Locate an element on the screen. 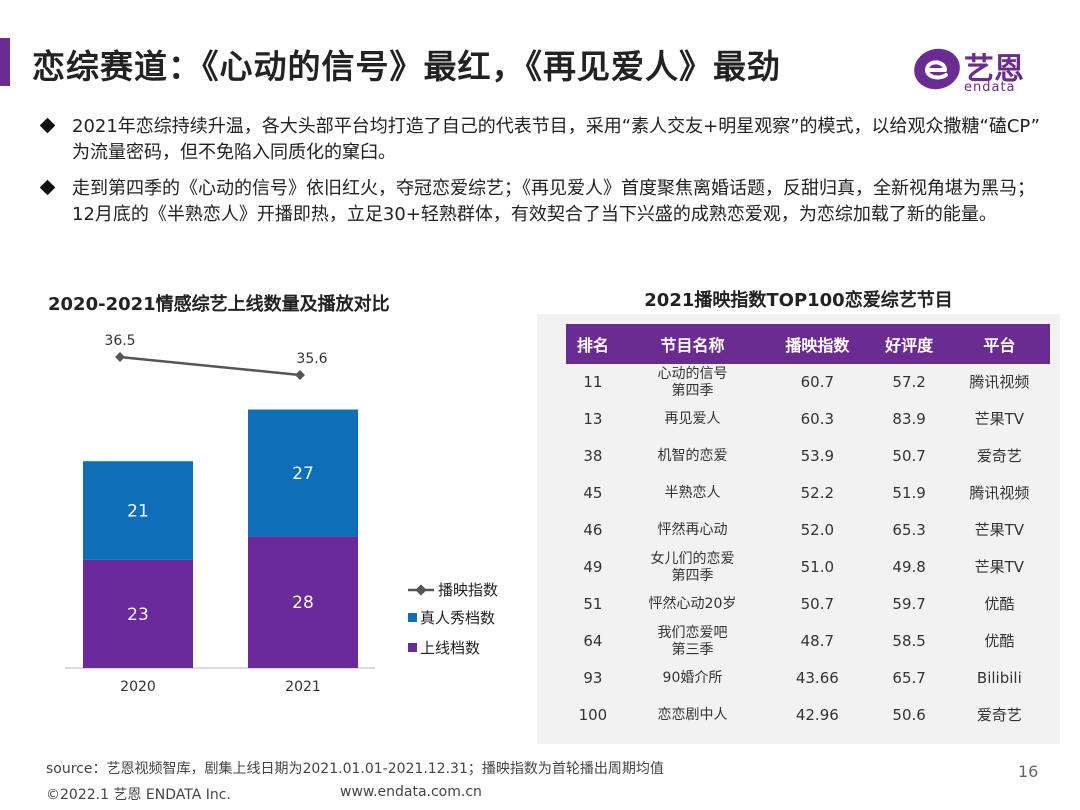  website-link: www.endata.com.cn is located at coordinates (411, 792).